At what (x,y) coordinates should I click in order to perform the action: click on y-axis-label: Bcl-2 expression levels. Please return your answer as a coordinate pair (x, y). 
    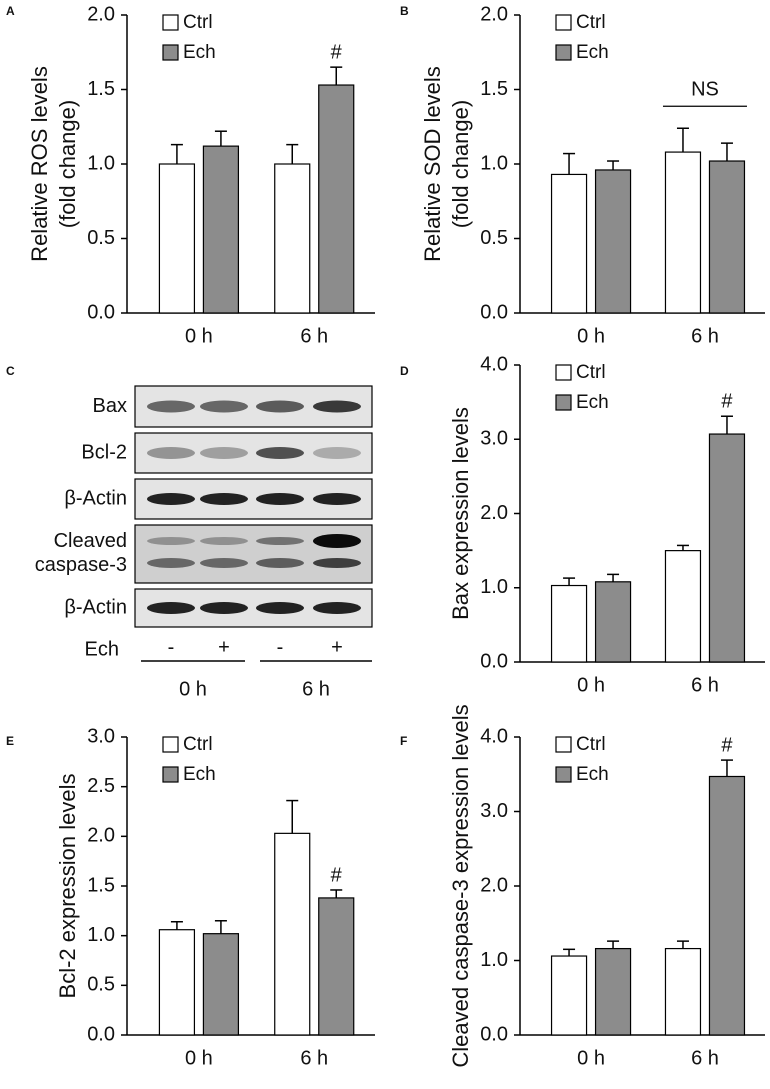
    Looking at the image, I should click on (67, 886).